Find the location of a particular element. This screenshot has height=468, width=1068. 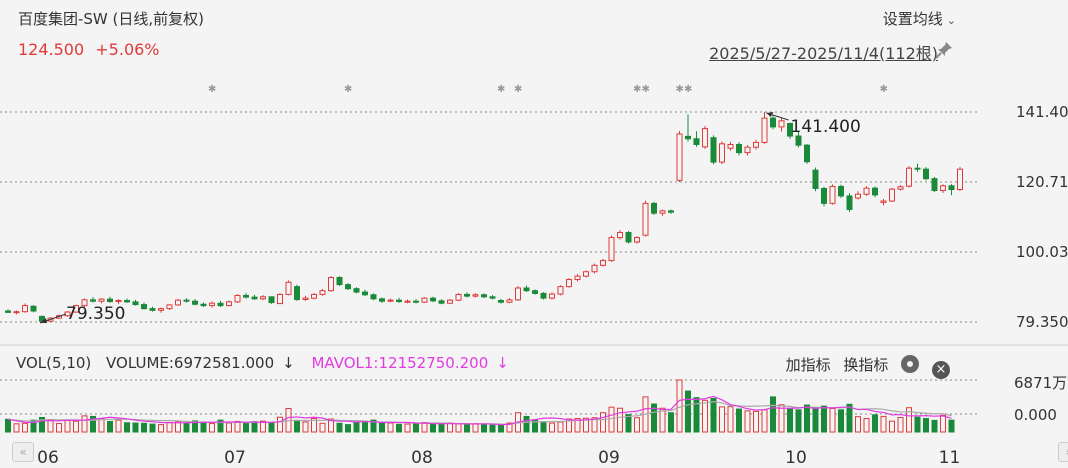

ma-settings-button: 设置均线 ⌄ is located at coordinates (919, 18).